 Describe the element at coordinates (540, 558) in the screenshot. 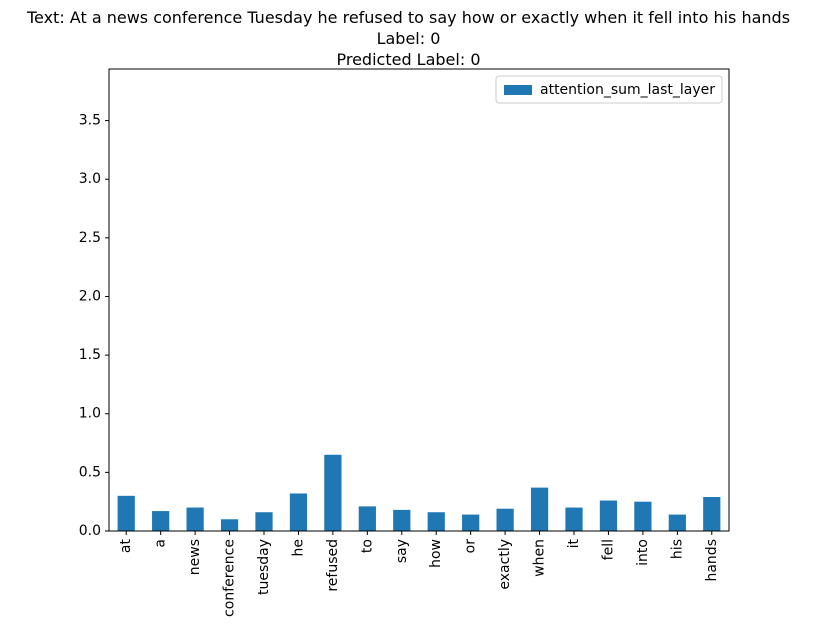

I see `x-tick-label: when` at that location.